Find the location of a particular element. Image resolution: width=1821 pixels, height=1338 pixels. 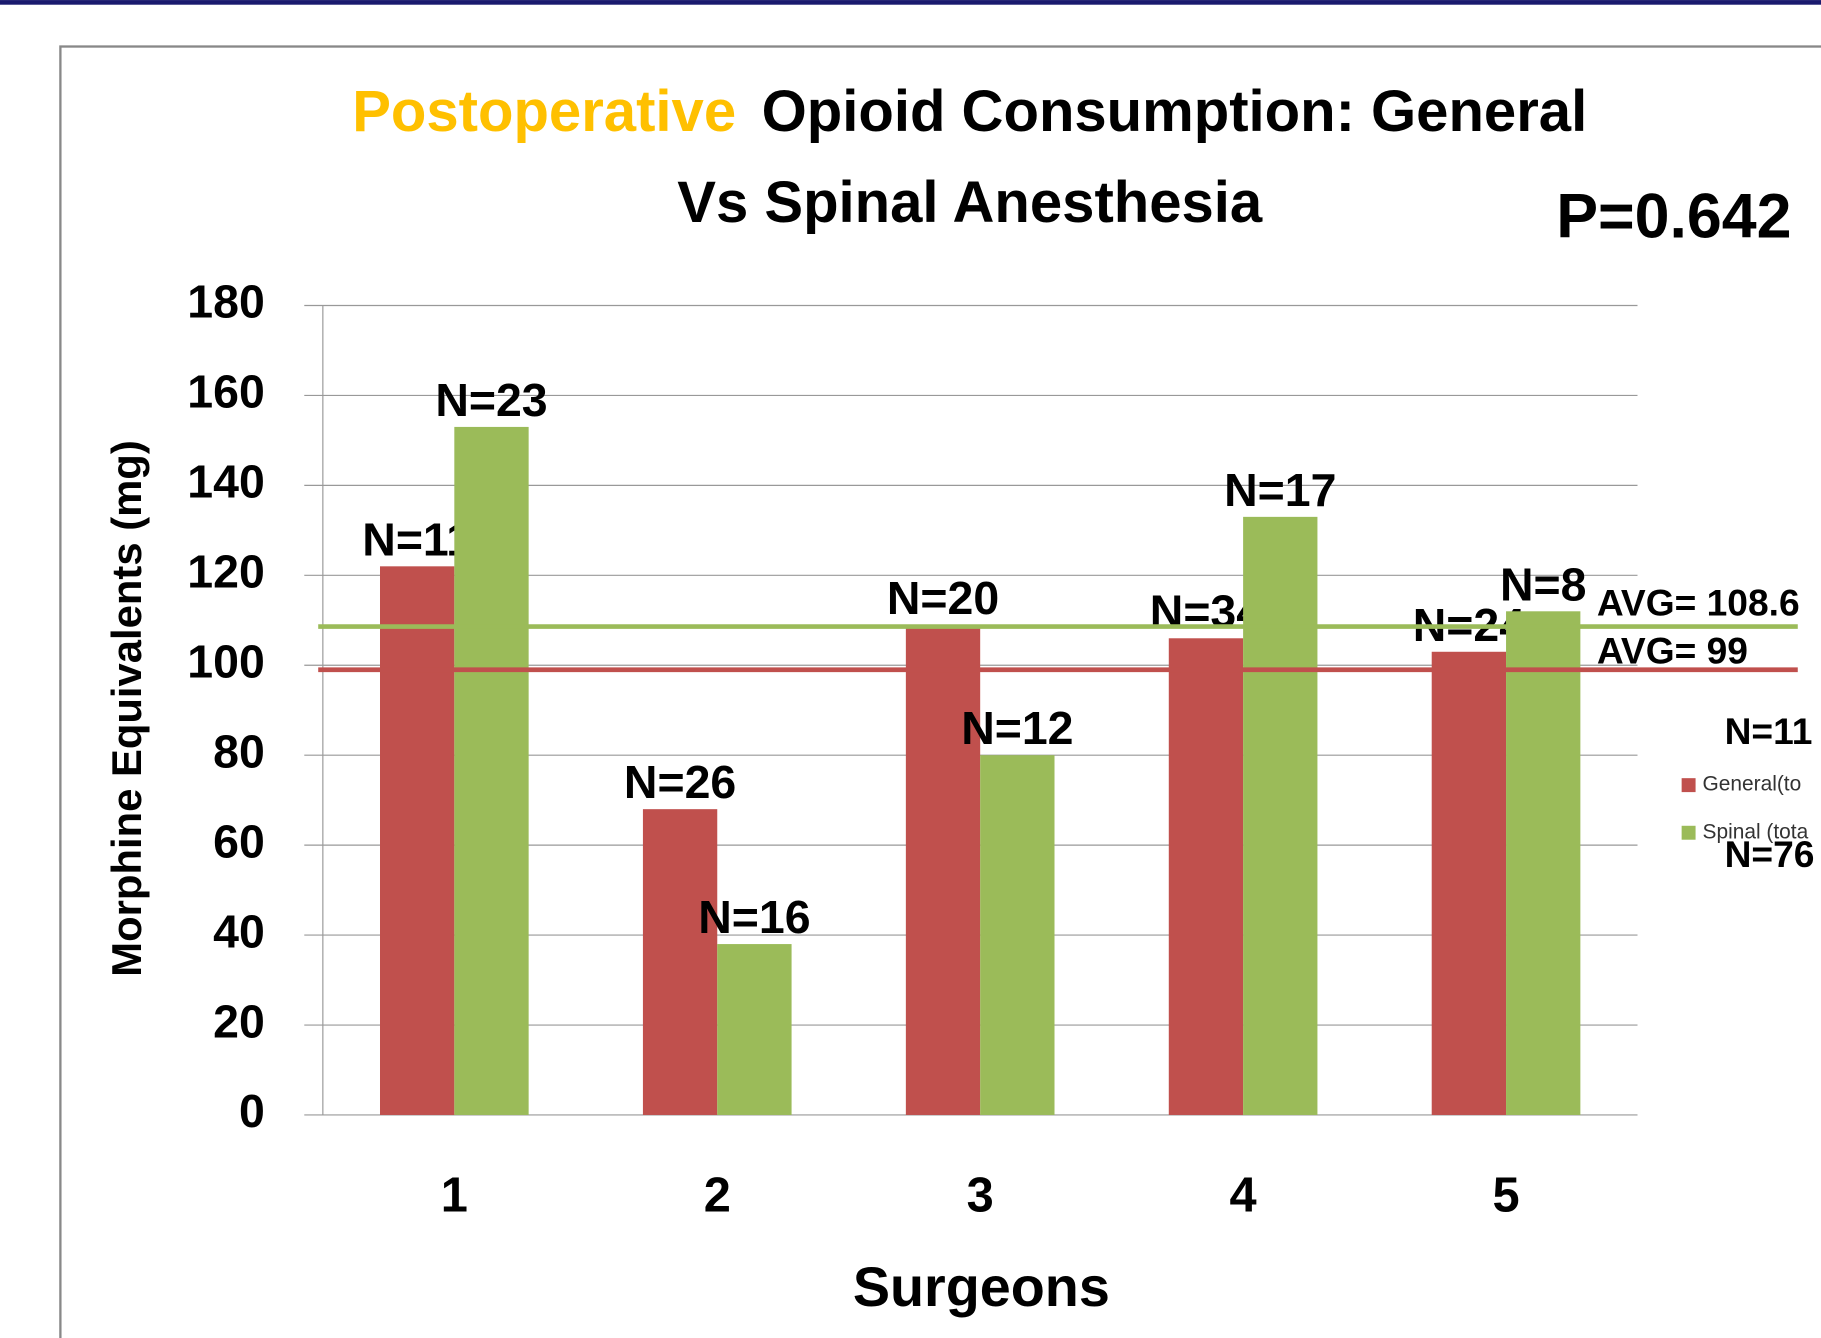

n-label: N=23 is located at coordinates (491, 400).